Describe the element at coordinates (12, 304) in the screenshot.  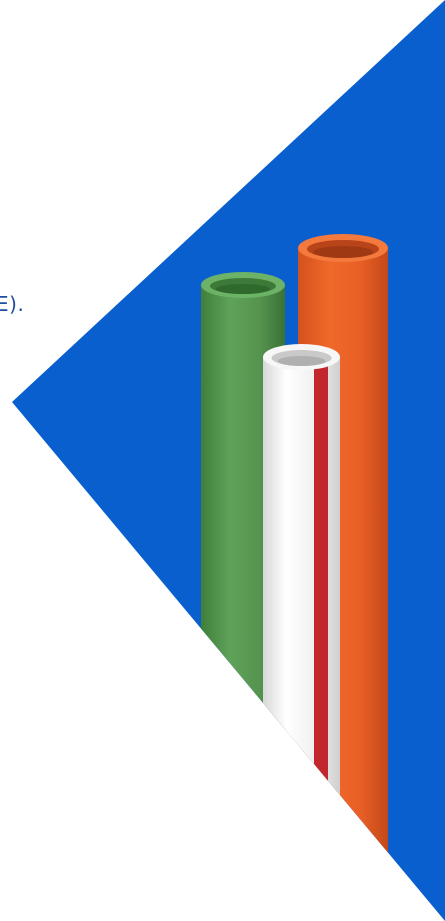
I see `clipped-text-fragment: E).` at that location.